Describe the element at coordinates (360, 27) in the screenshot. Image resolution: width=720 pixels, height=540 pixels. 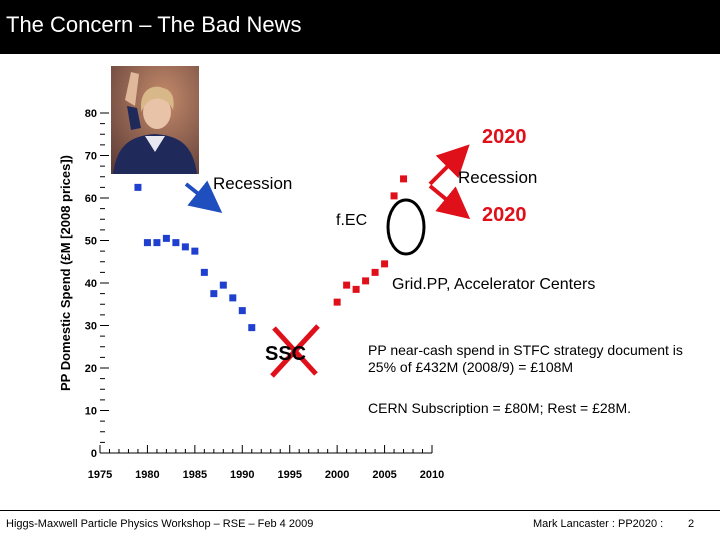
I see `title-bar: The Concern – The Bad News` at that location.